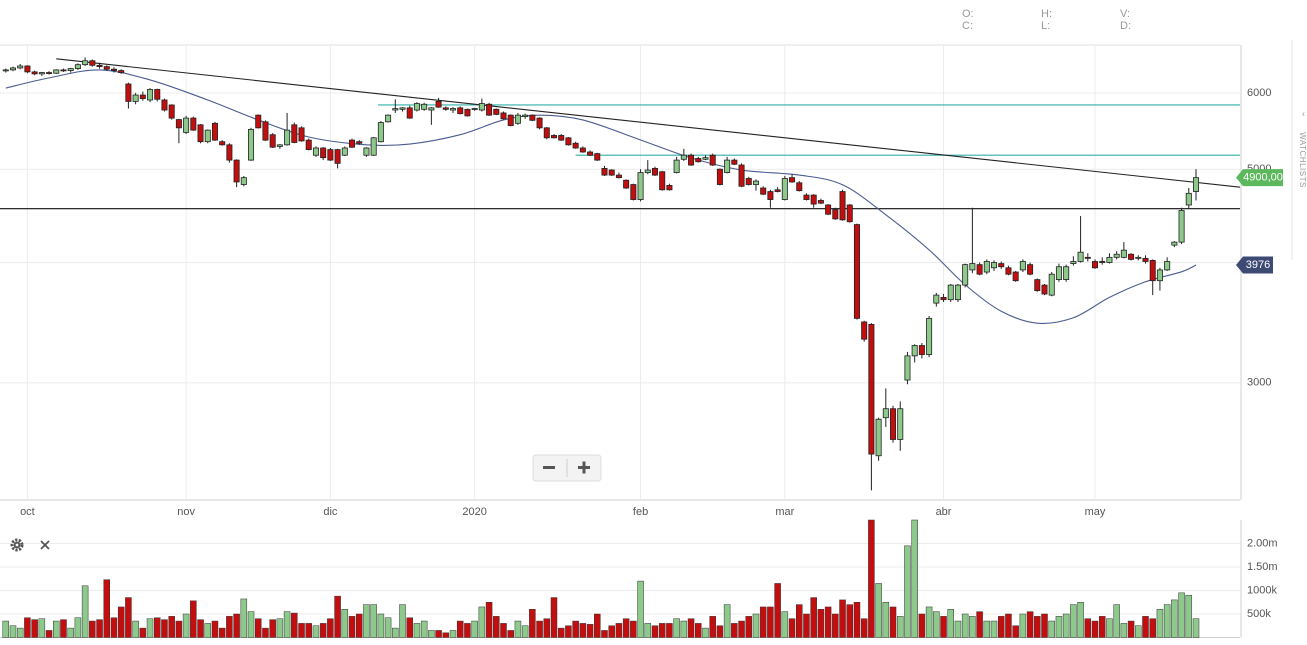  Describe the element at coordinates (549, 467) in the screenshot. I see `zoom-out-button` at that location.